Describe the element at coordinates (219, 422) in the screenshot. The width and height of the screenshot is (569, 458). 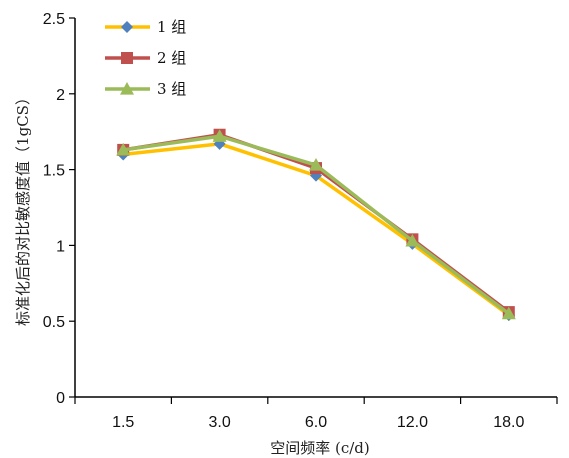
I see `x-tick-label: 3.0` at that location.